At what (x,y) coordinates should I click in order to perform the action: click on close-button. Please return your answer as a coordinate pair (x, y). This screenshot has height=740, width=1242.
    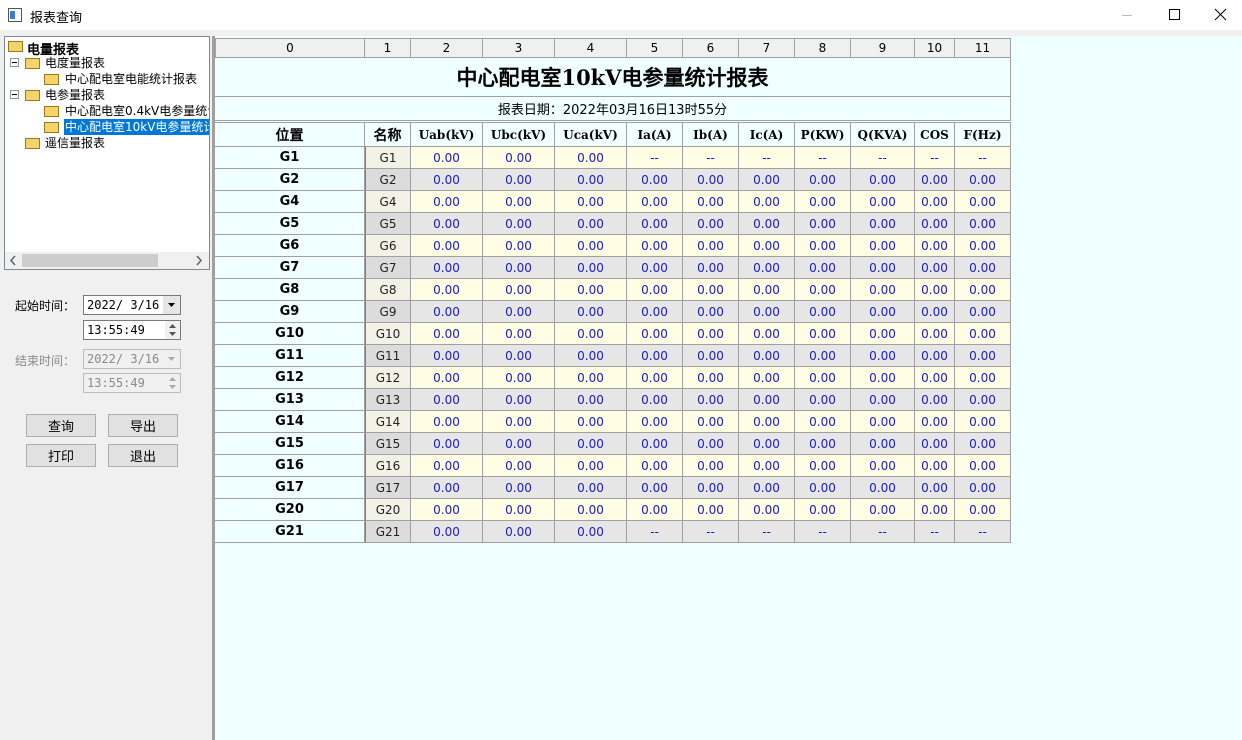
    Looking at the image, I should click on (1221, 15).